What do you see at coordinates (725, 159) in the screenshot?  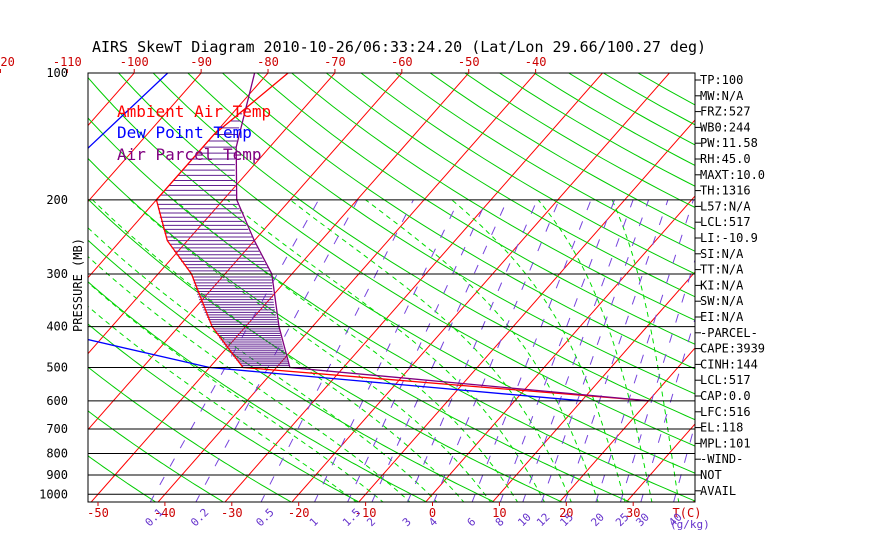 I see `stat-label: RH:45.0` at bounding box center [725, 159].